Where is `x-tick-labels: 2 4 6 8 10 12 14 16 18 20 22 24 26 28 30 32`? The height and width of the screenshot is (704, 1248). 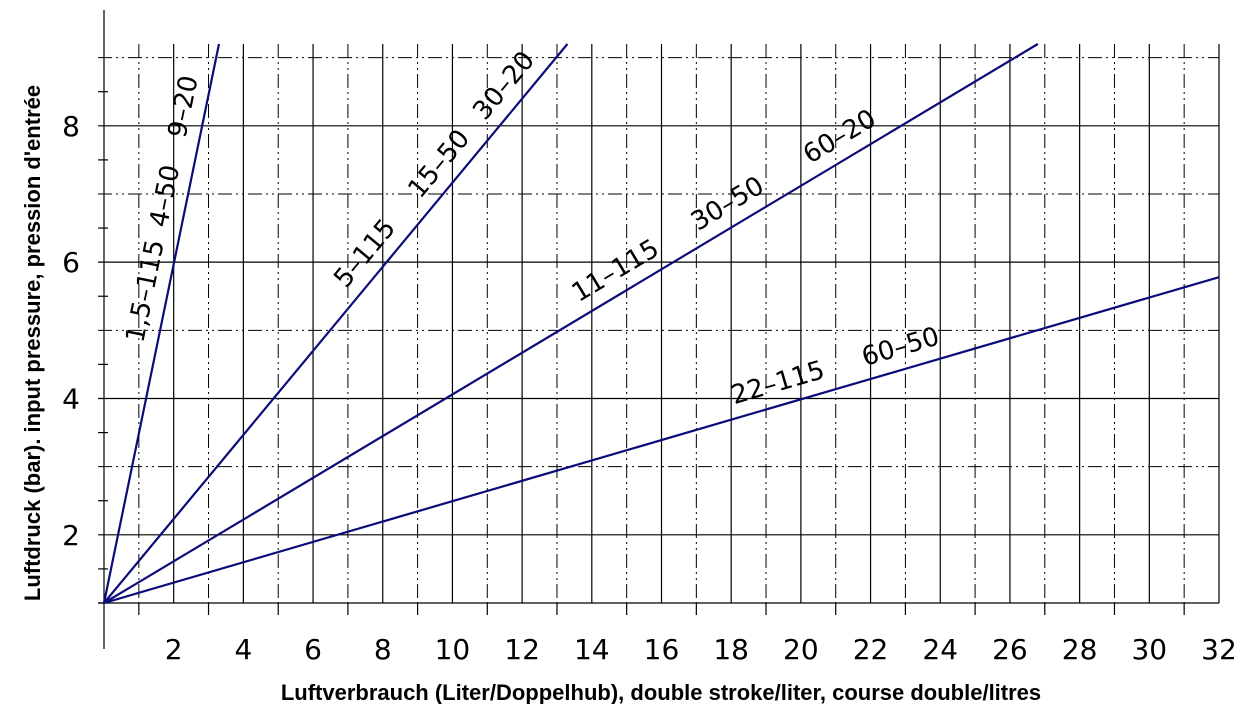 x-tick-labels: 2 4 6 8 10 12 14 16 18 20 22 24 26 28 30 32 is located at coordinates (701, 649).